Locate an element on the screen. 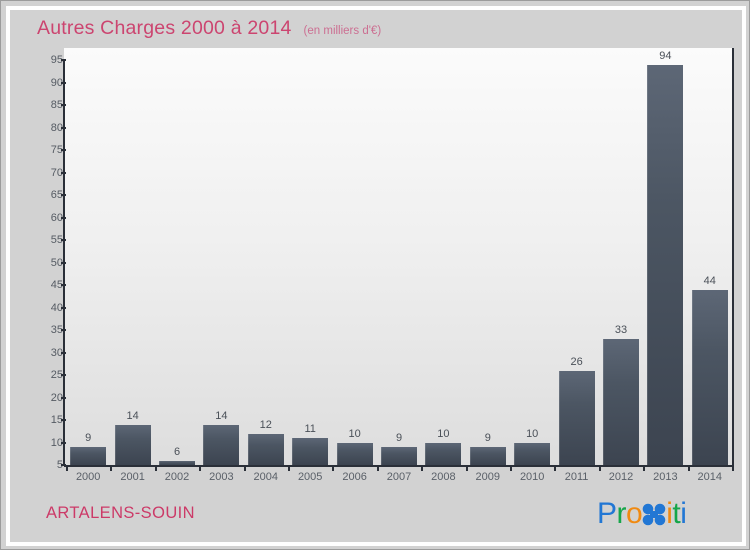 This screenshot has width=750, height=550. bar-item: 26 is located at coordinates (576, 237).